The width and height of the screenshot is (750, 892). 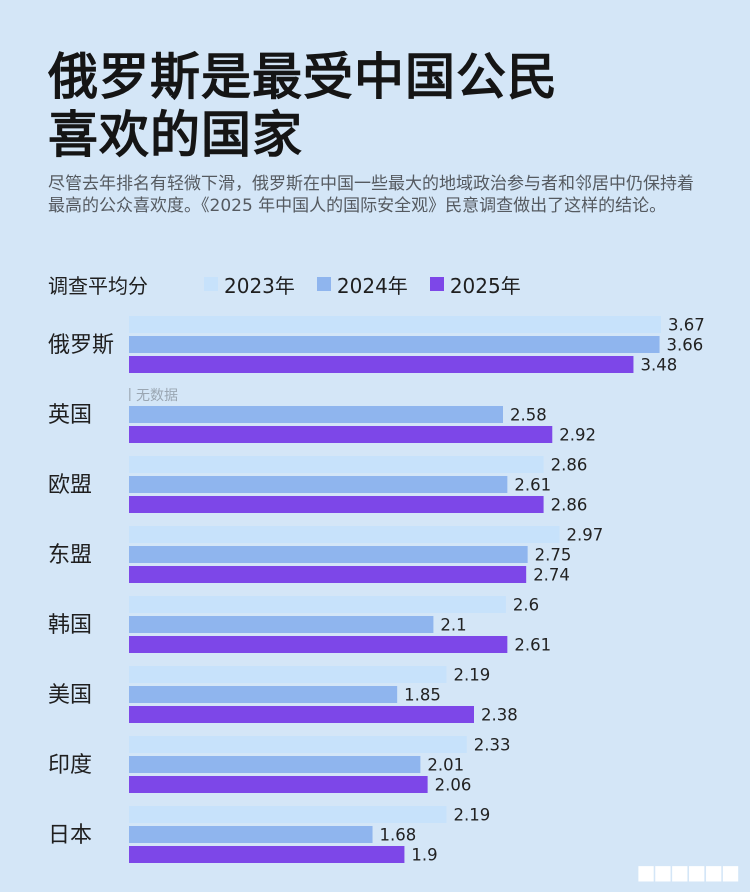 What do you see at coordinates (551, 575) in the screenshot?
I see `data-label: 2.74` at bounding box center [551, 575].